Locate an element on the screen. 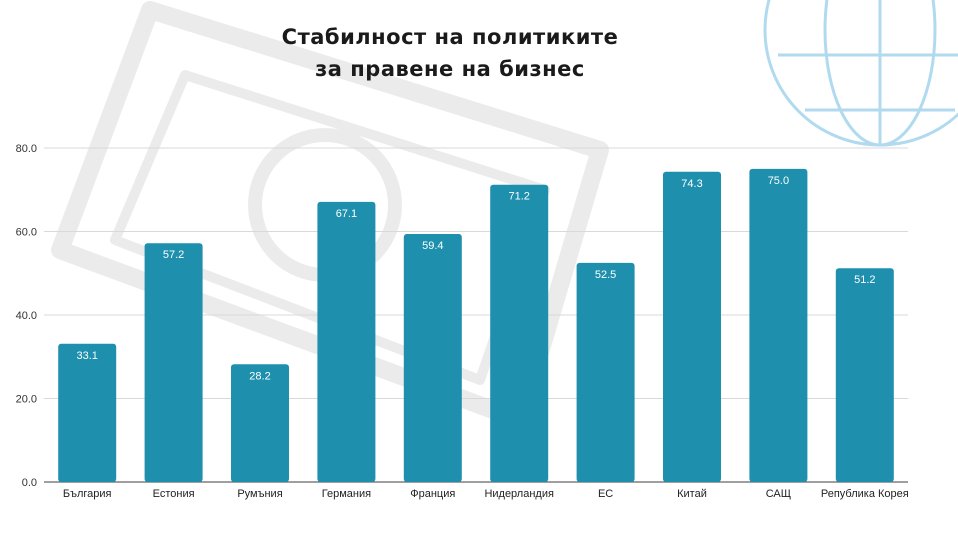  y-tick-label: 80.0 is located at coordinates (26, 149).